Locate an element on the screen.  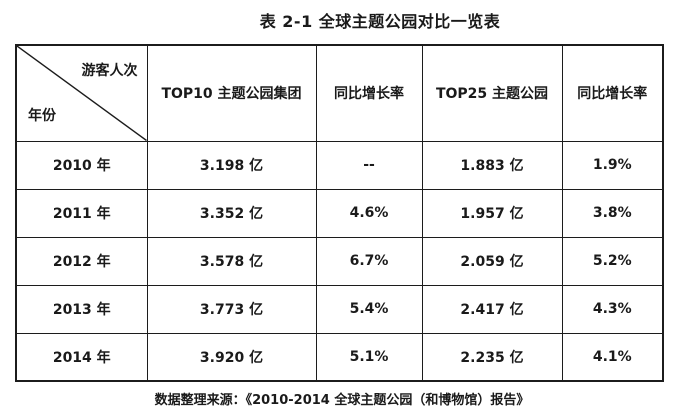
top10-value-cell: 3.578 亿 is located at coordinates (231, 261).